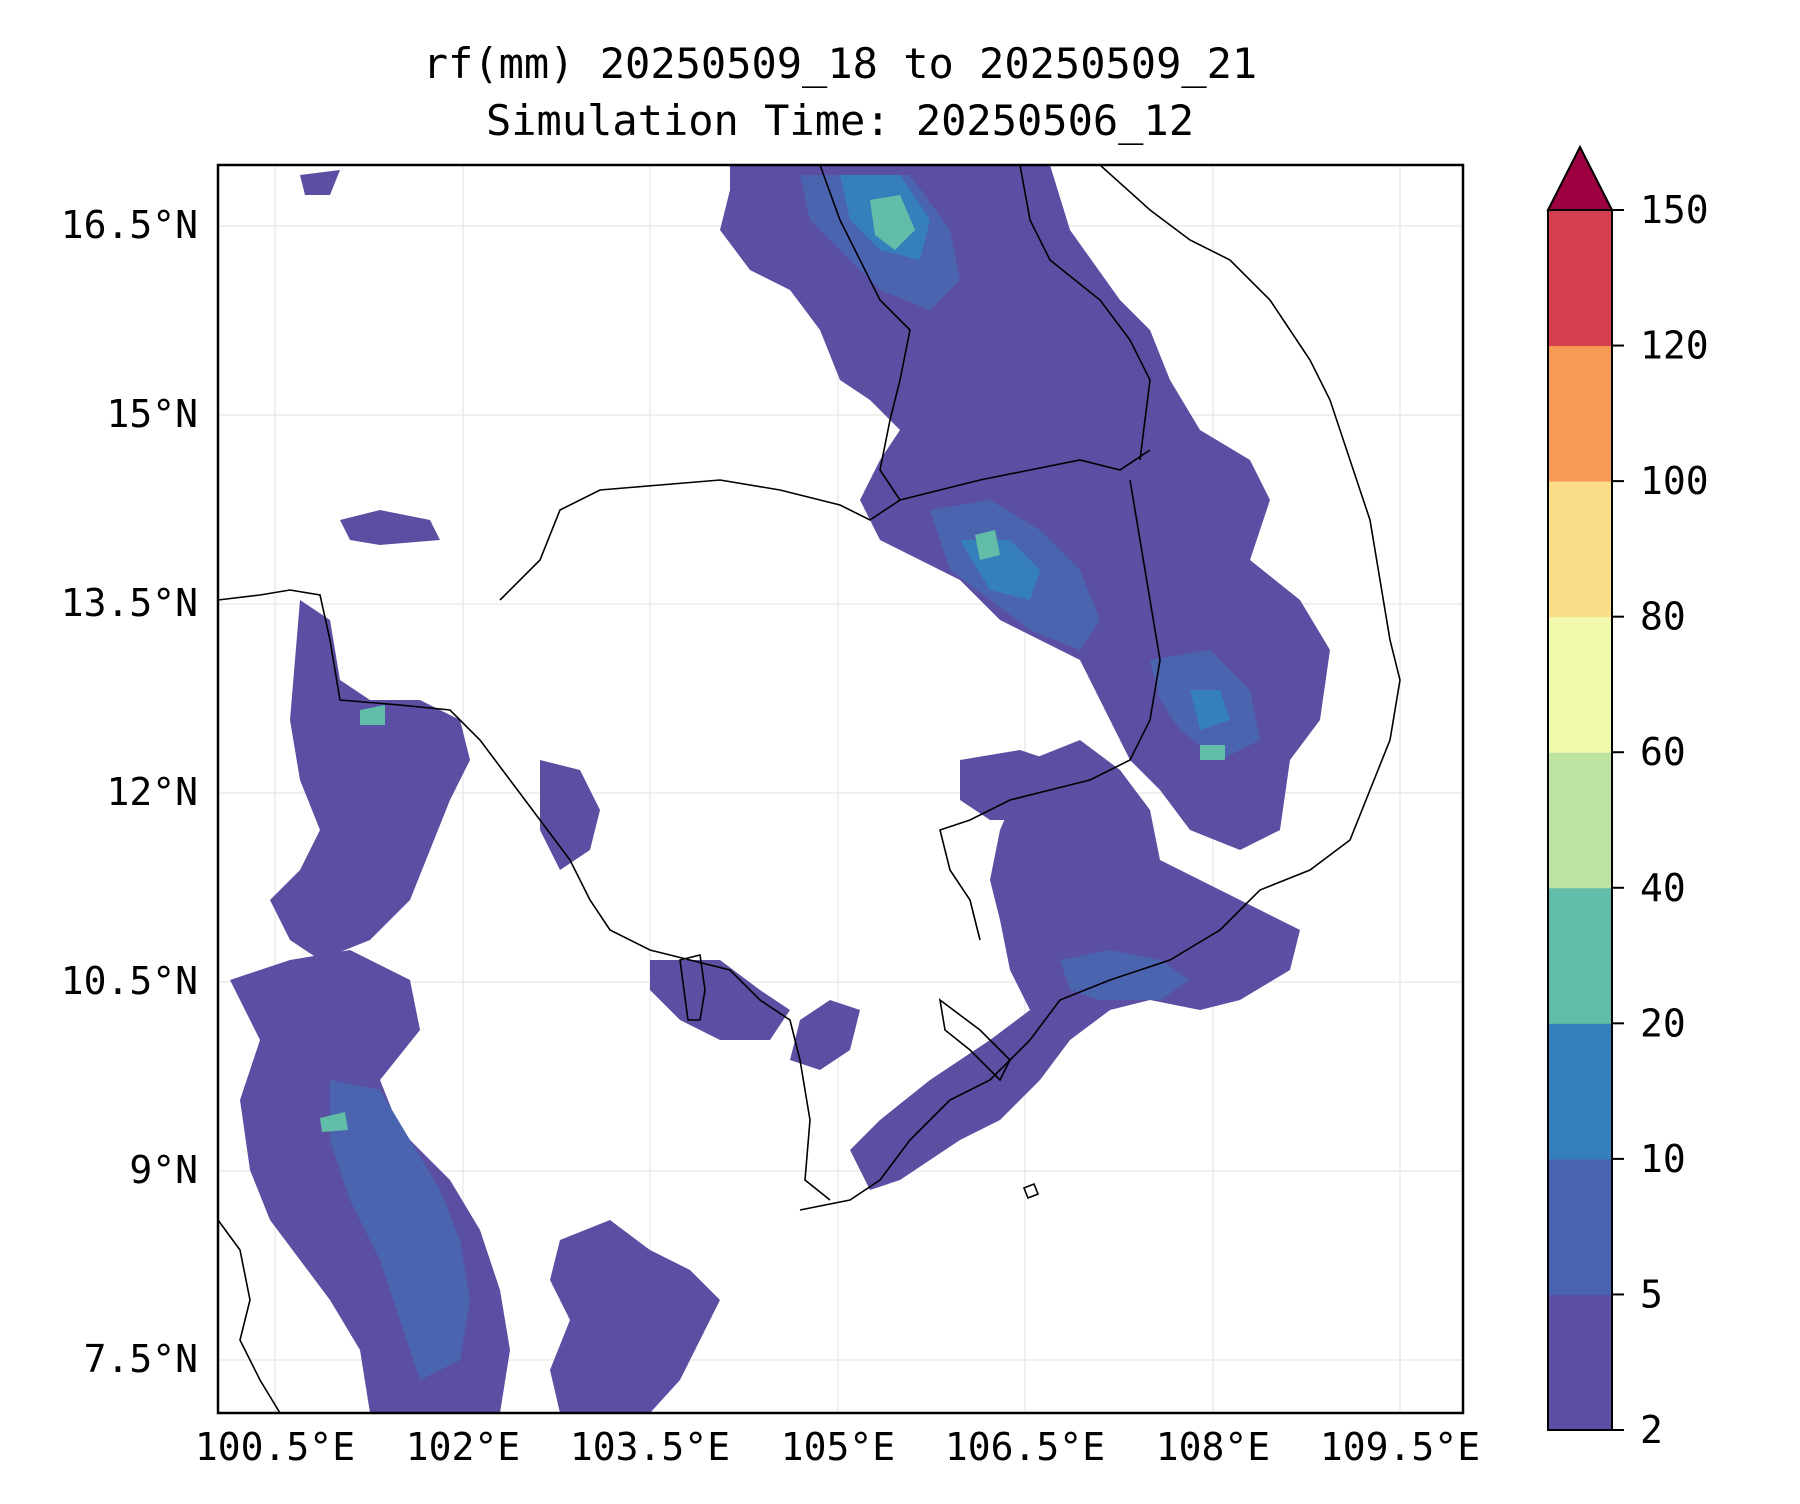 The image size is (1800, 1504). I want to click on colorbar-tick-label: 5, so click(1651, 1294).